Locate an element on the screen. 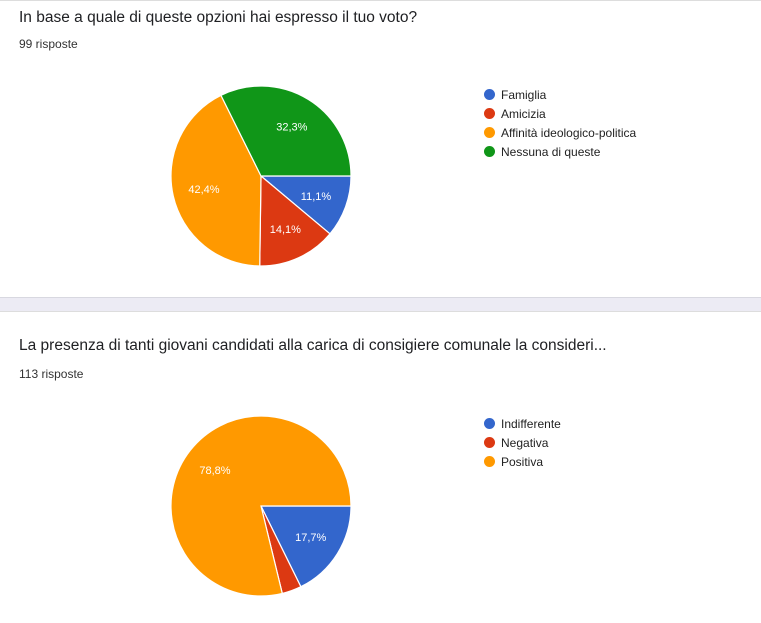 Image resolution: width=761 pixels, height=623 pixels. pie-slice-nessuna-di-queste is located at coordinates (286, 131).